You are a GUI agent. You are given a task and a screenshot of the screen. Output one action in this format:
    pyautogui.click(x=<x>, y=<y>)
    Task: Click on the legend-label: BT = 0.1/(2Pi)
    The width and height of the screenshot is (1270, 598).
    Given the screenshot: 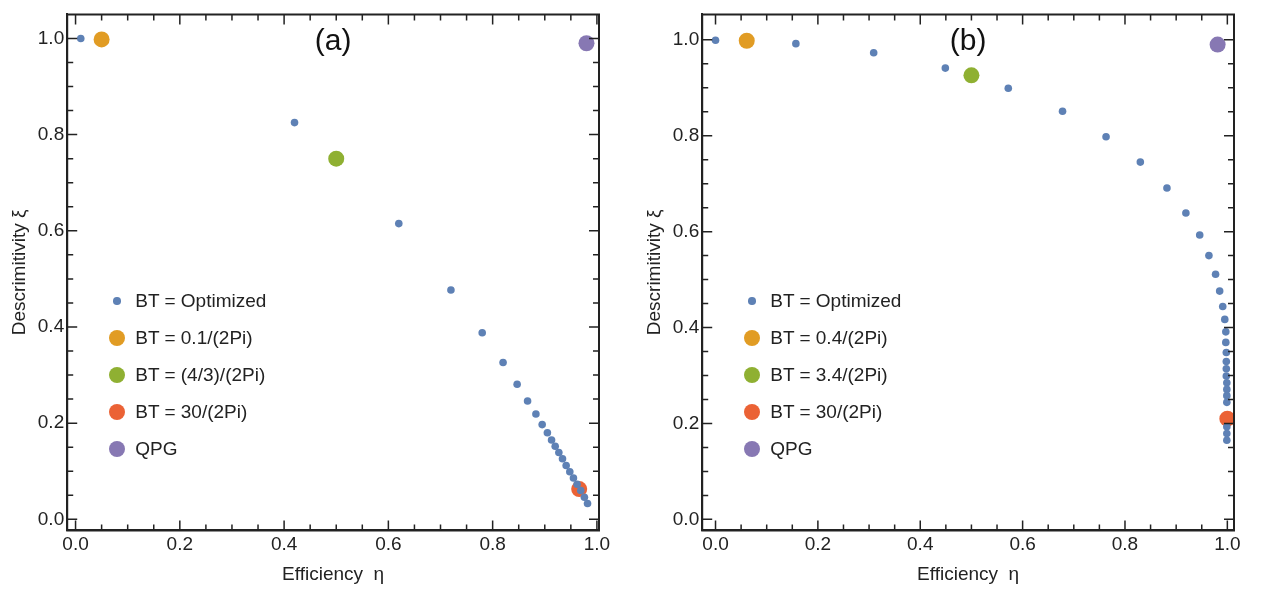 What is the action you would take?
    pyautogui.click(x=194, y=338)
    